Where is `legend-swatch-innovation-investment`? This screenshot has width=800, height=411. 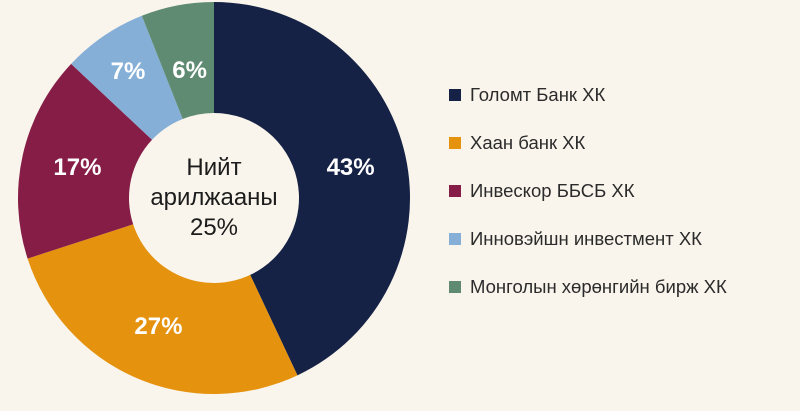 legend-swatch-innovation-investment is located at coordinates (455, 238).